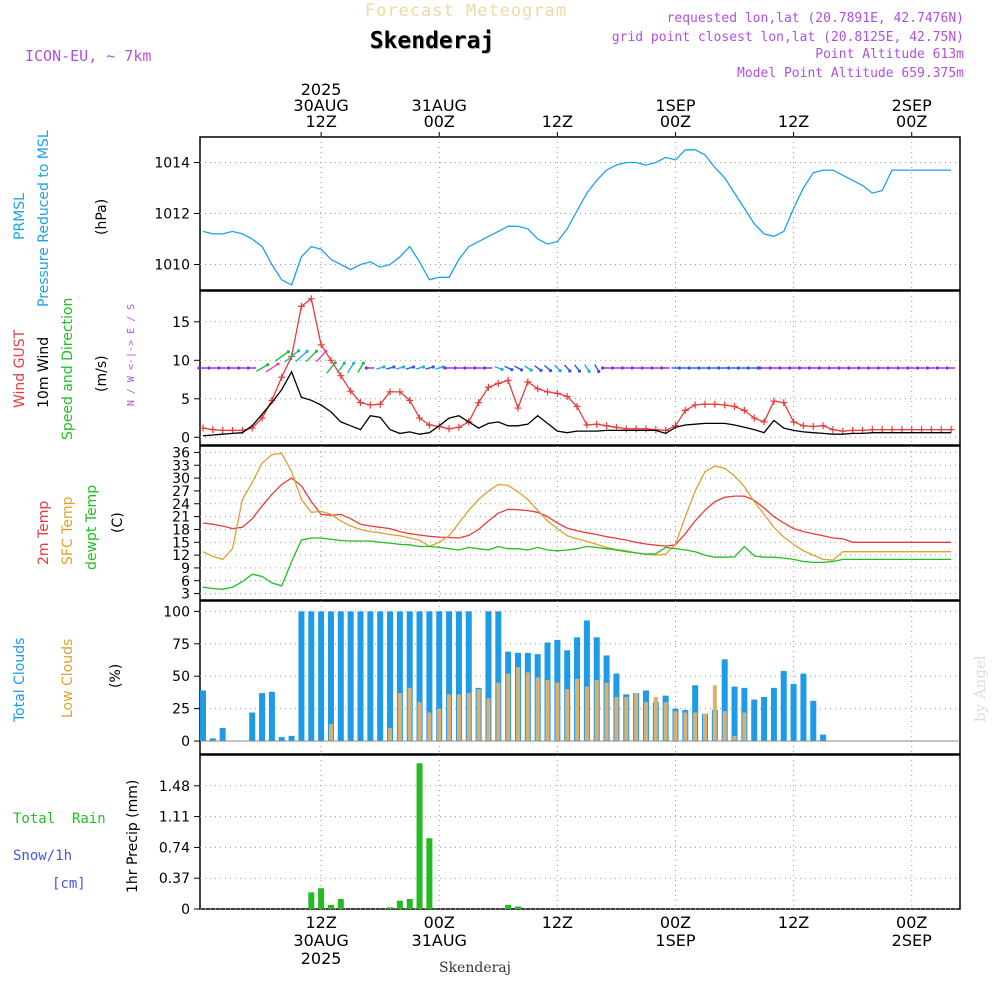 The image size is (1000, 1000). I want to click on gust-line, so click(577, 364).